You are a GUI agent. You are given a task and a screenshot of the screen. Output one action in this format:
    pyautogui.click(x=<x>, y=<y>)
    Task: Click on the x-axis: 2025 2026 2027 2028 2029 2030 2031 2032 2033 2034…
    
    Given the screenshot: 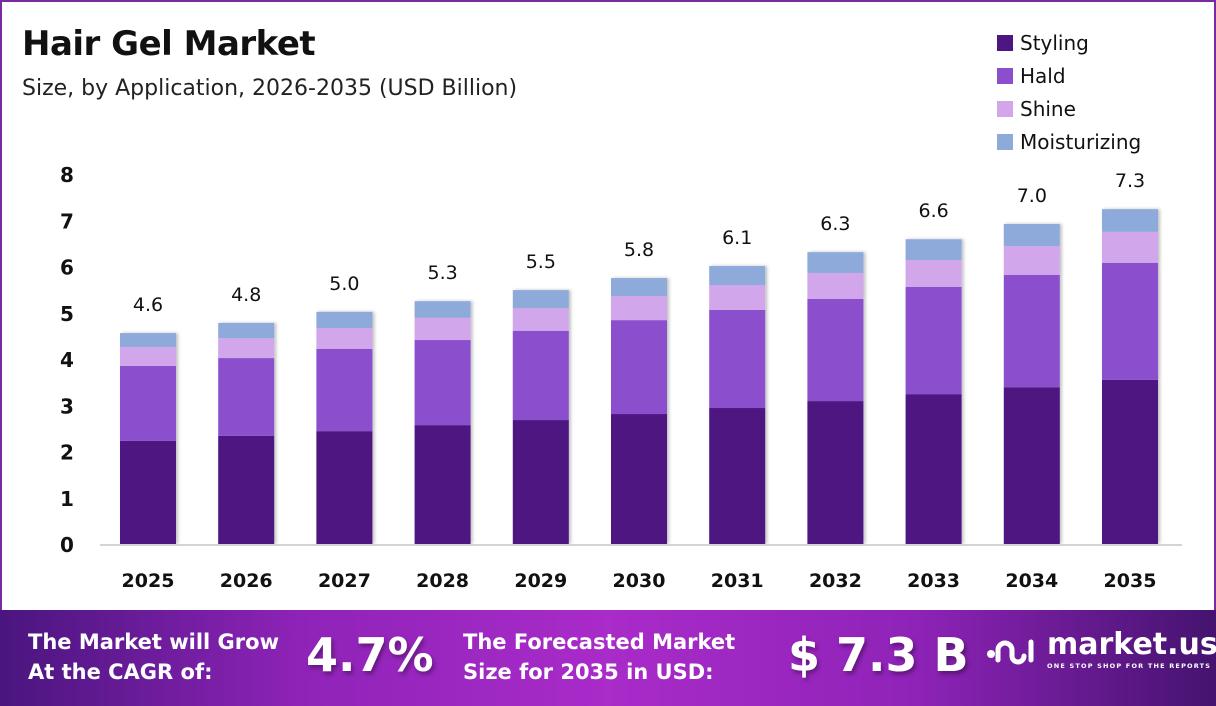 What is the action you would take?
    pyautogui.click(x=639, y=581)
    